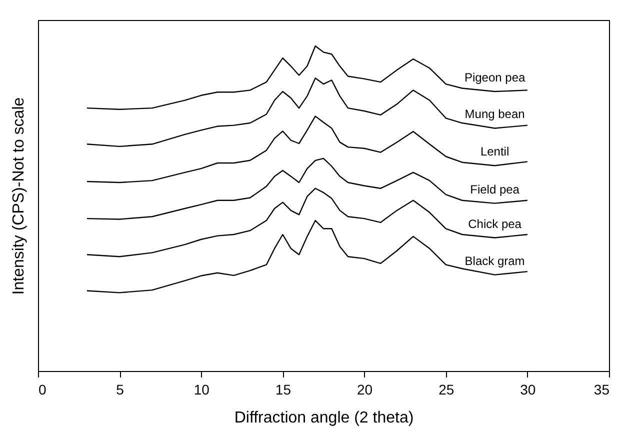 Image resolution: width=620 pixels, height=430 pixels. I want to click on series-label: Lentil, so click(495, 151).